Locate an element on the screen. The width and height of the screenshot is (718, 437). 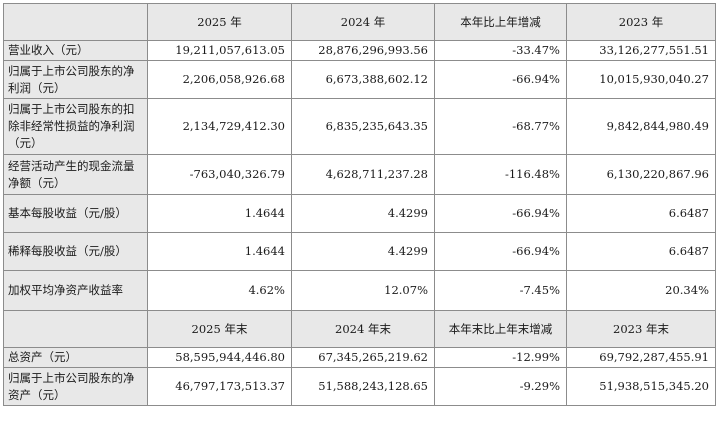
row-label: 总资产（元） is located at coordinates (75, 357).